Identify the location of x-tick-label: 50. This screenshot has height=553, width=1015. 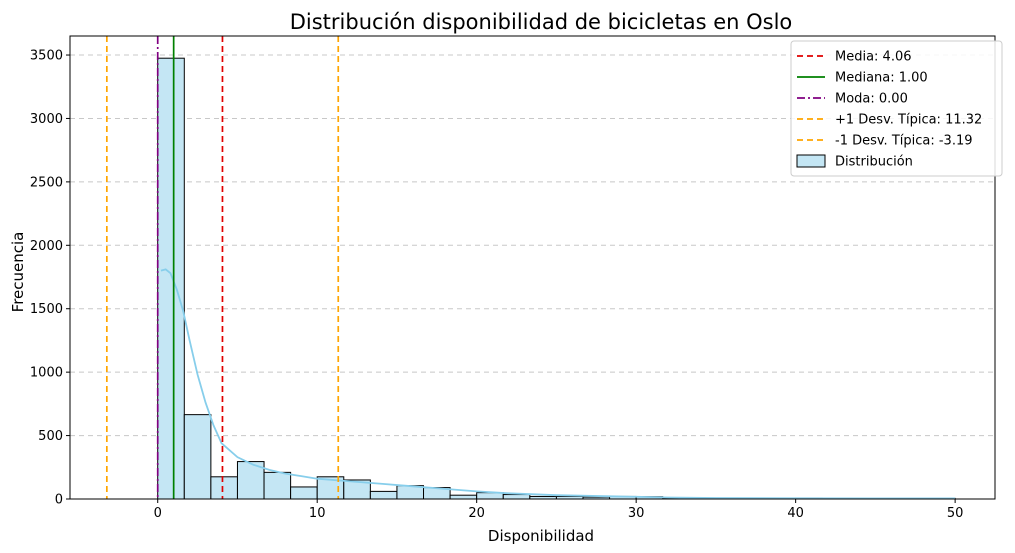
(955, 513).